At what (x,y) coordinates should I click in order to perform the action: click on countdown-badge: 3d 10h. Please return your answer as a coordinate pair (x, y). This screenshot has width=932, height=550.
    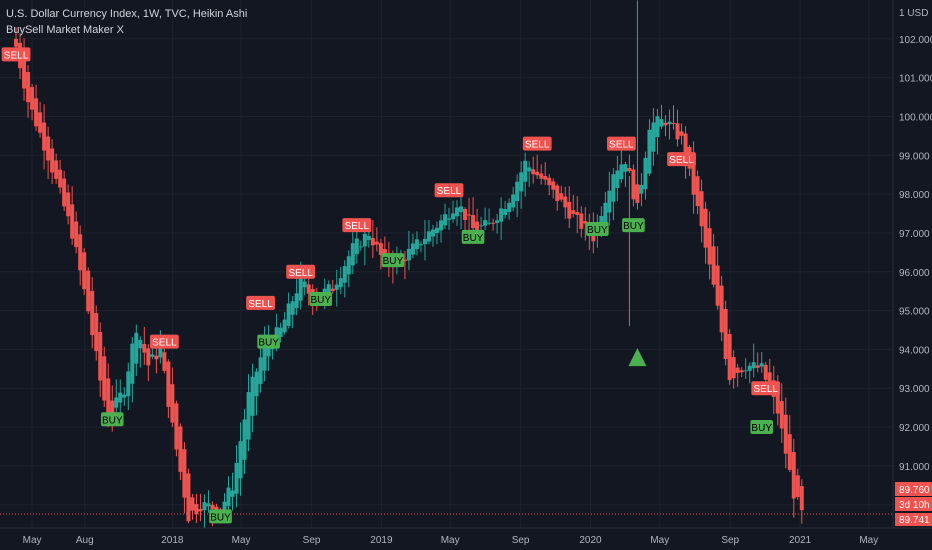
    Looking at the image, I should click on (913, 504).